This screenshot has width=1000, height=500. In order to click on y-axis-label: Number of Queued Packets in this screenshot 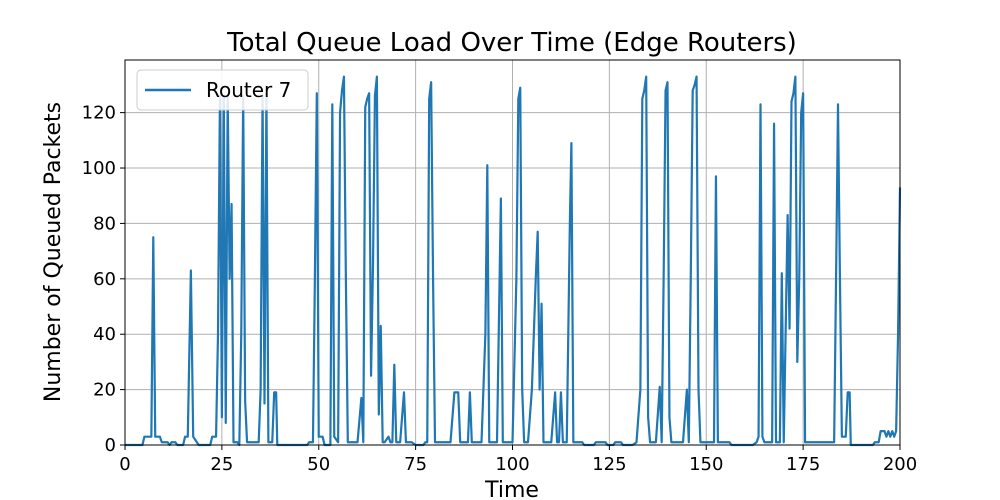, I will do `click(53, 252)`.